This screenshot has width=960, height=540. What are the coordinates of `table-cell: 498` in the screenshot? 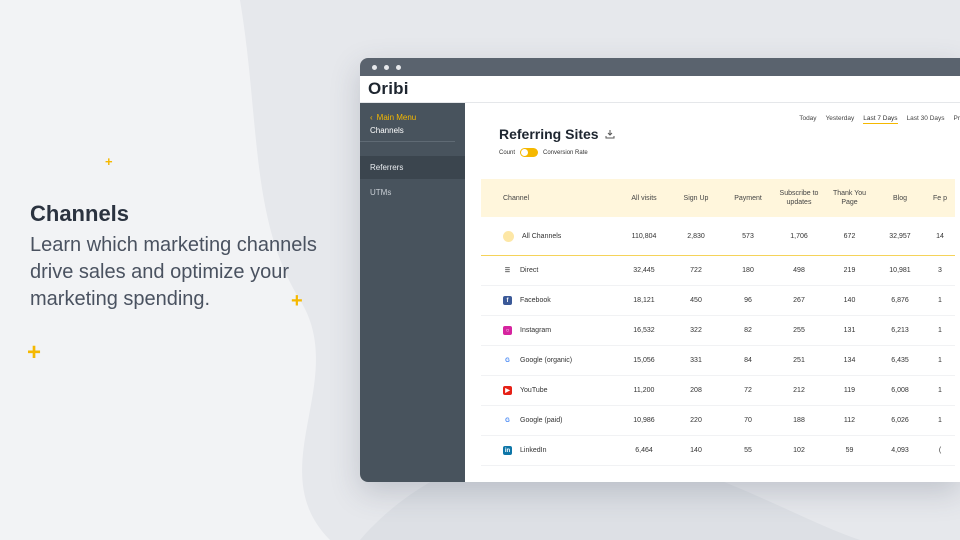 It's located at (799, 270).